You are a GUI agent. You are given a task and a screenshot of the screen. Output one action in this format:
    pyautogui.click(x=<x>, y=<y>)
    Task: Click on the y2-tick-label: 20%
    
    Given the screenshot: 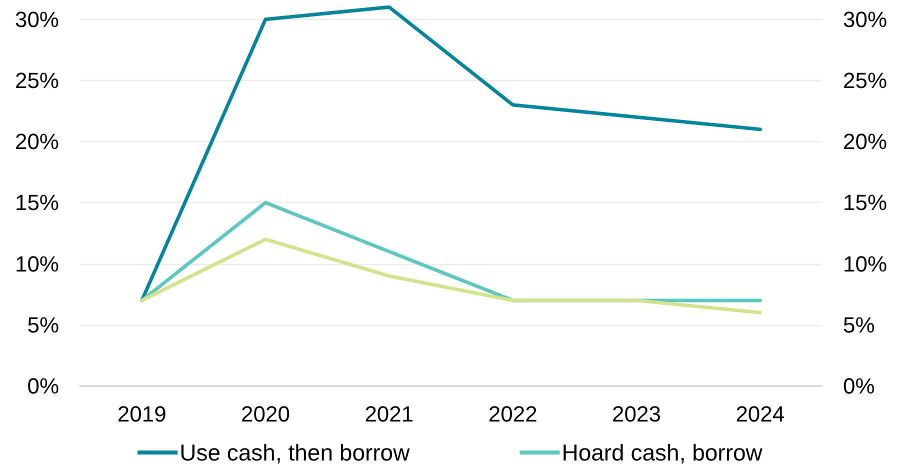 What is the action you would take?
    pyautogui.click(x=865, y=141)
    